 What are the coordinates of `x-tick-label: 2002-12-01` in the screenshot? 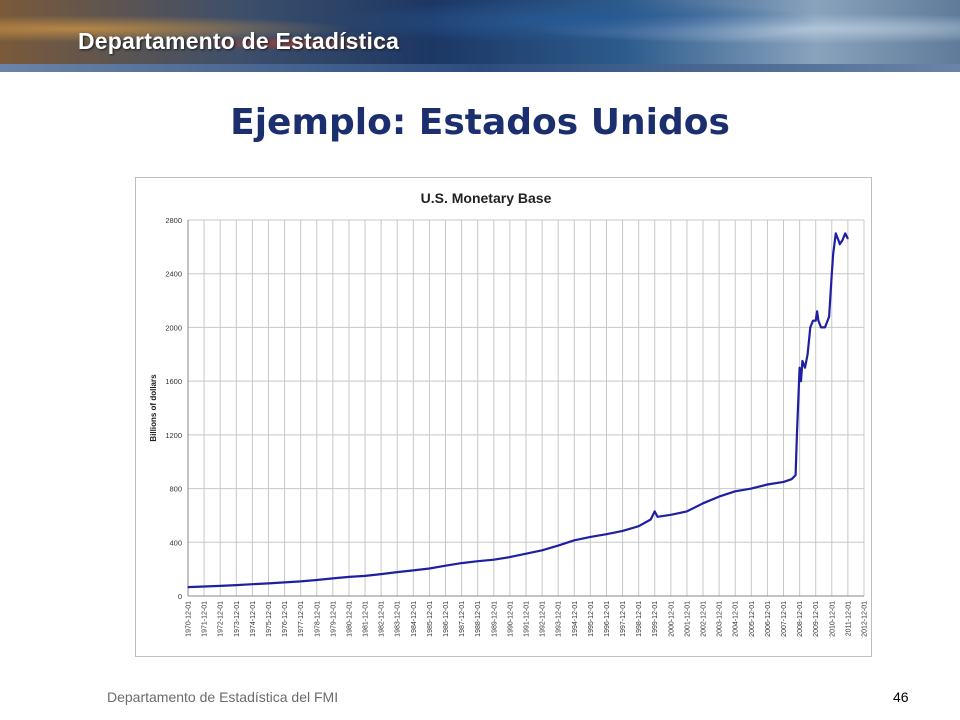 It's located at (704, 619).